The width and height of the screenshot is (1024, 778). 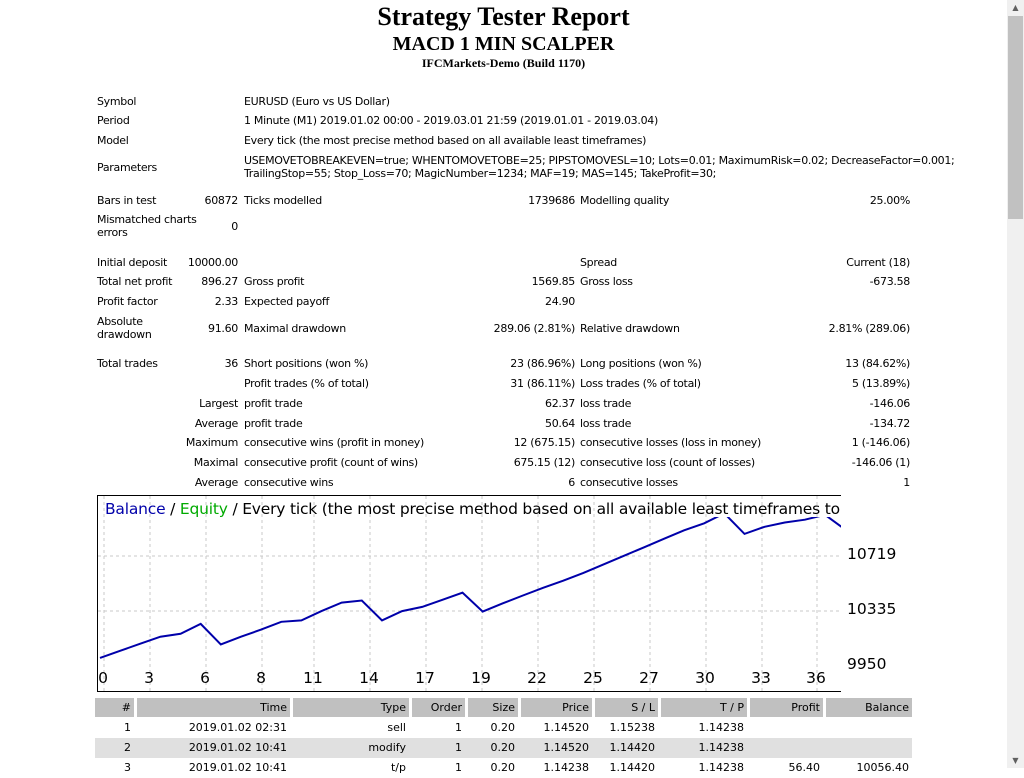 I want to click on scrollbar-thumb, so click(x=1015, y=117).